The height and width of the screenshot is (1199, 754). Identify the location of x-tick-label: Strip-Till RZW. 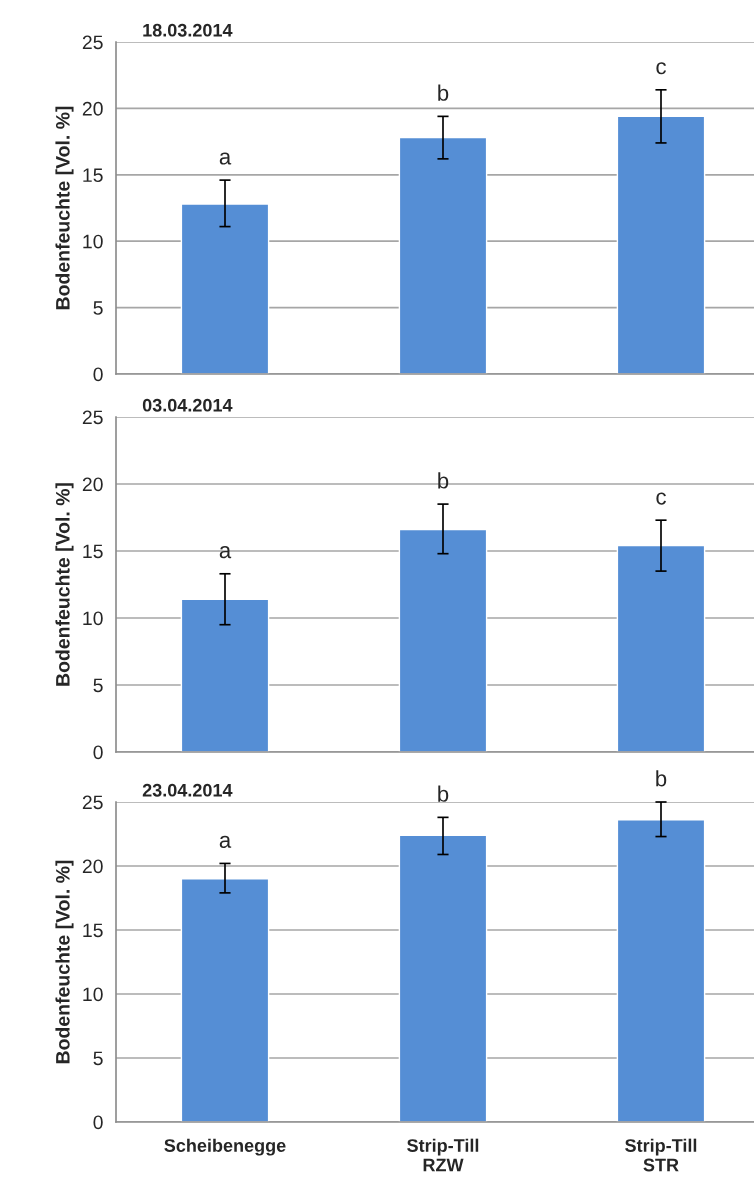
(443, 1155).